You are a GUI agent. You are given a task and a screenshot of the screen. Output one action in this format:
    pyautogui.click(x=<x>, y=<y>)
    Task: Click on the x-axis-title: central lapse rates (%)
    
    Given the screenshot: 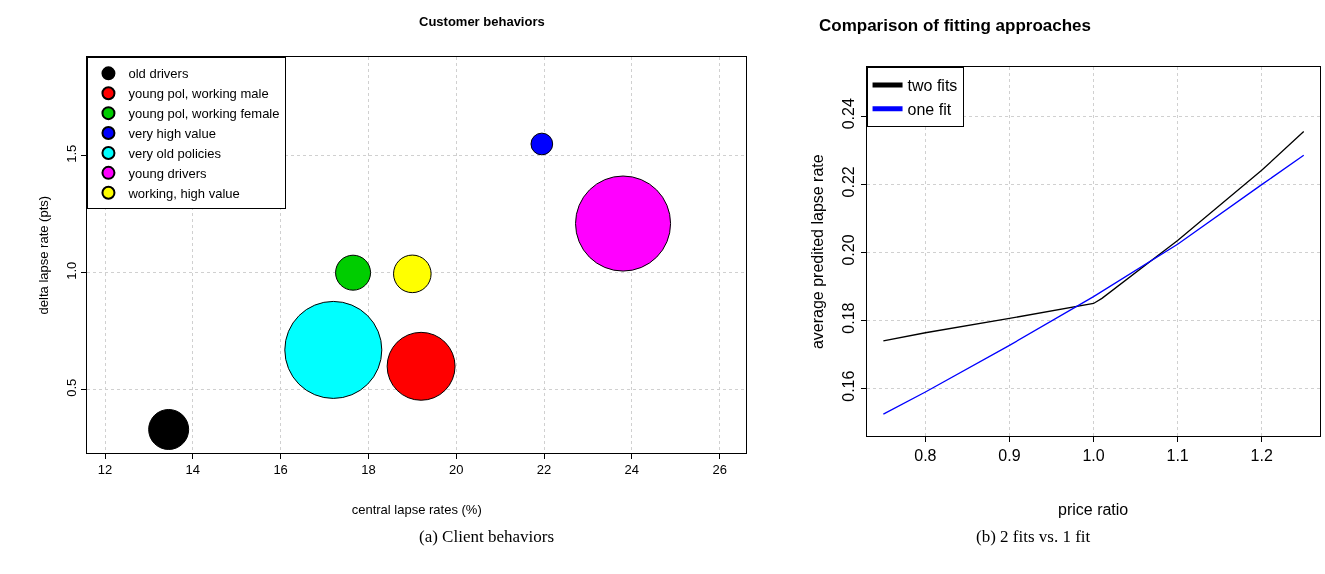 What is the action you would take?
    pyautogui.click(x=416, y=510)
    